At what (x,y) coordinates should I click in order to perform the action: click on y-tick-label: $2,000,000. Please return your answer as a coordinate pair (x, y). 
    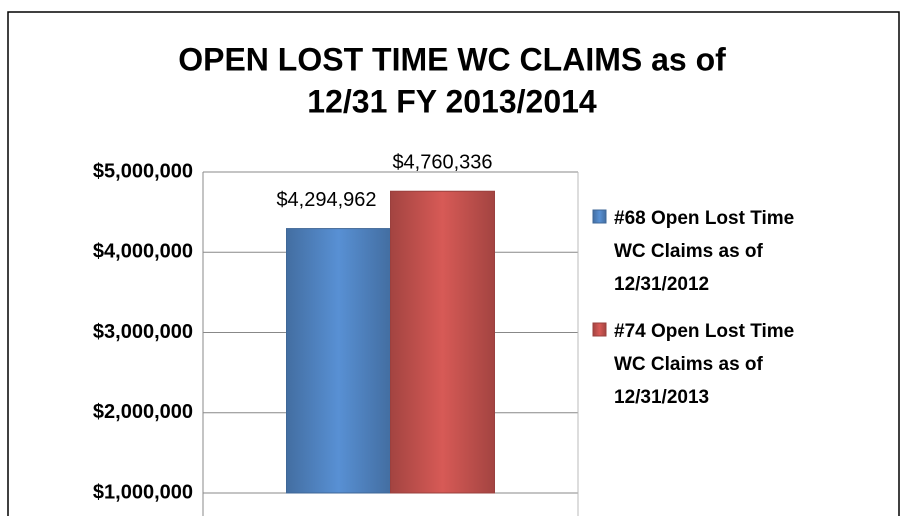
    Looking at the image, I should click on (143, 412).